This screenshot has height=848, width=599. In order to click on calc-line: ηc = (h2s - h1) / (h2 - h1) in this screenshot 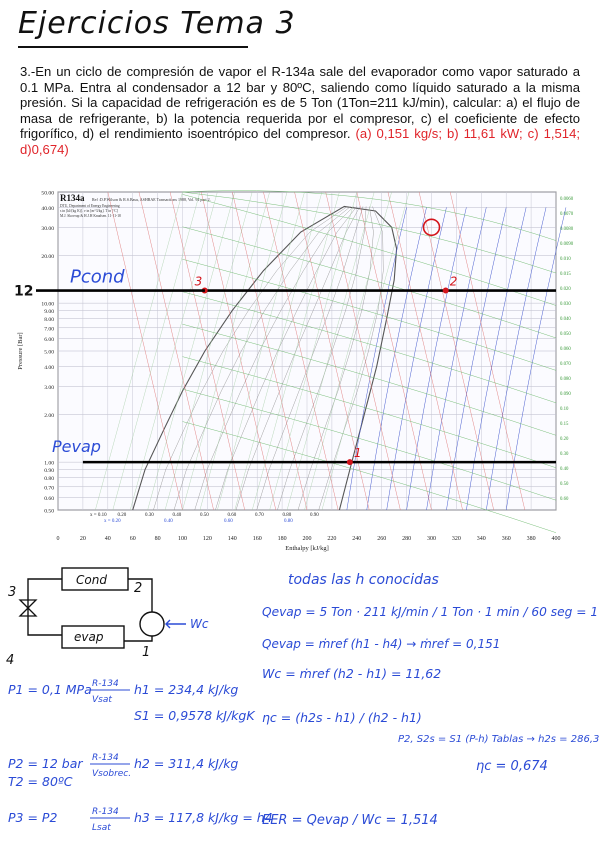, I will do `click(342, 717)`.